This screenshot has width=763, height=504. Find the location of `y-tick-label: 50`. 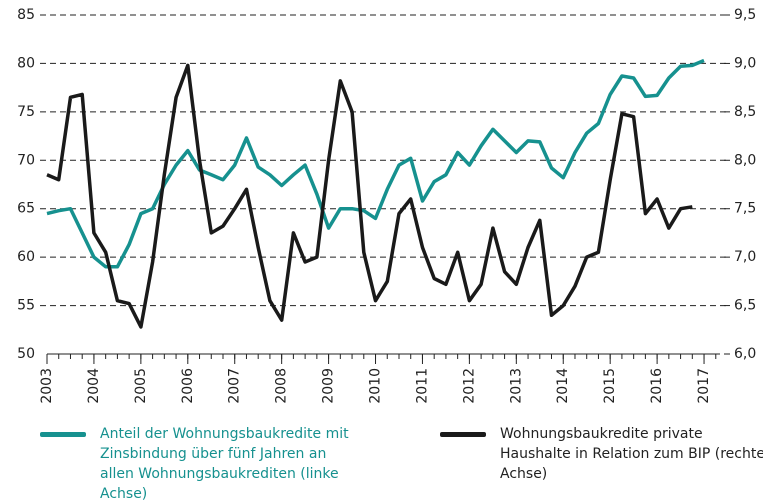

y-tick-label: 50 is located at coordinates (26, 354).